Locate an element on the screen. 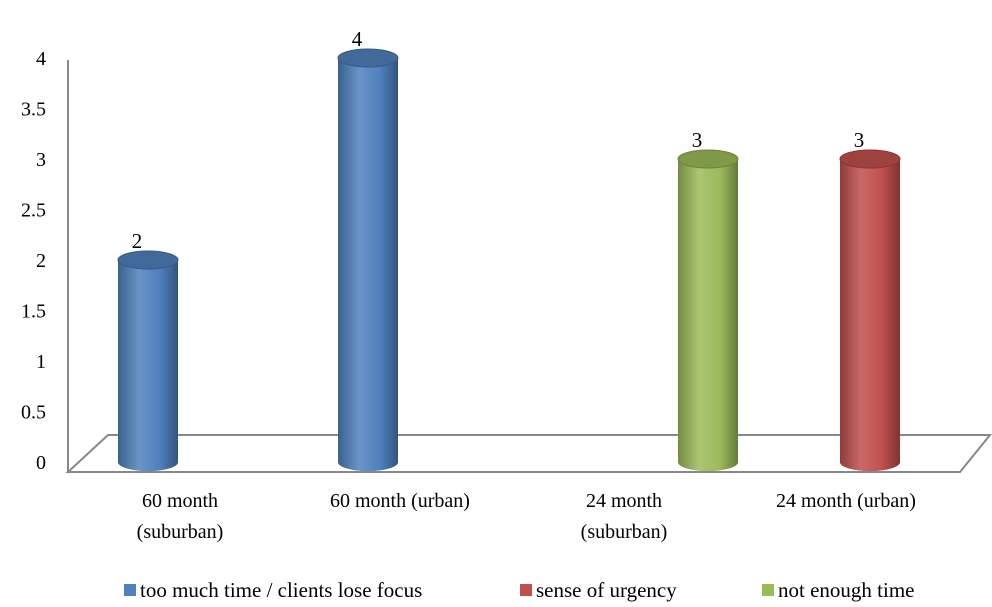 The height and width of the screenshot is (607, 992). legend-label: too much time / clients lose focus is located at coordinates (281, 590).